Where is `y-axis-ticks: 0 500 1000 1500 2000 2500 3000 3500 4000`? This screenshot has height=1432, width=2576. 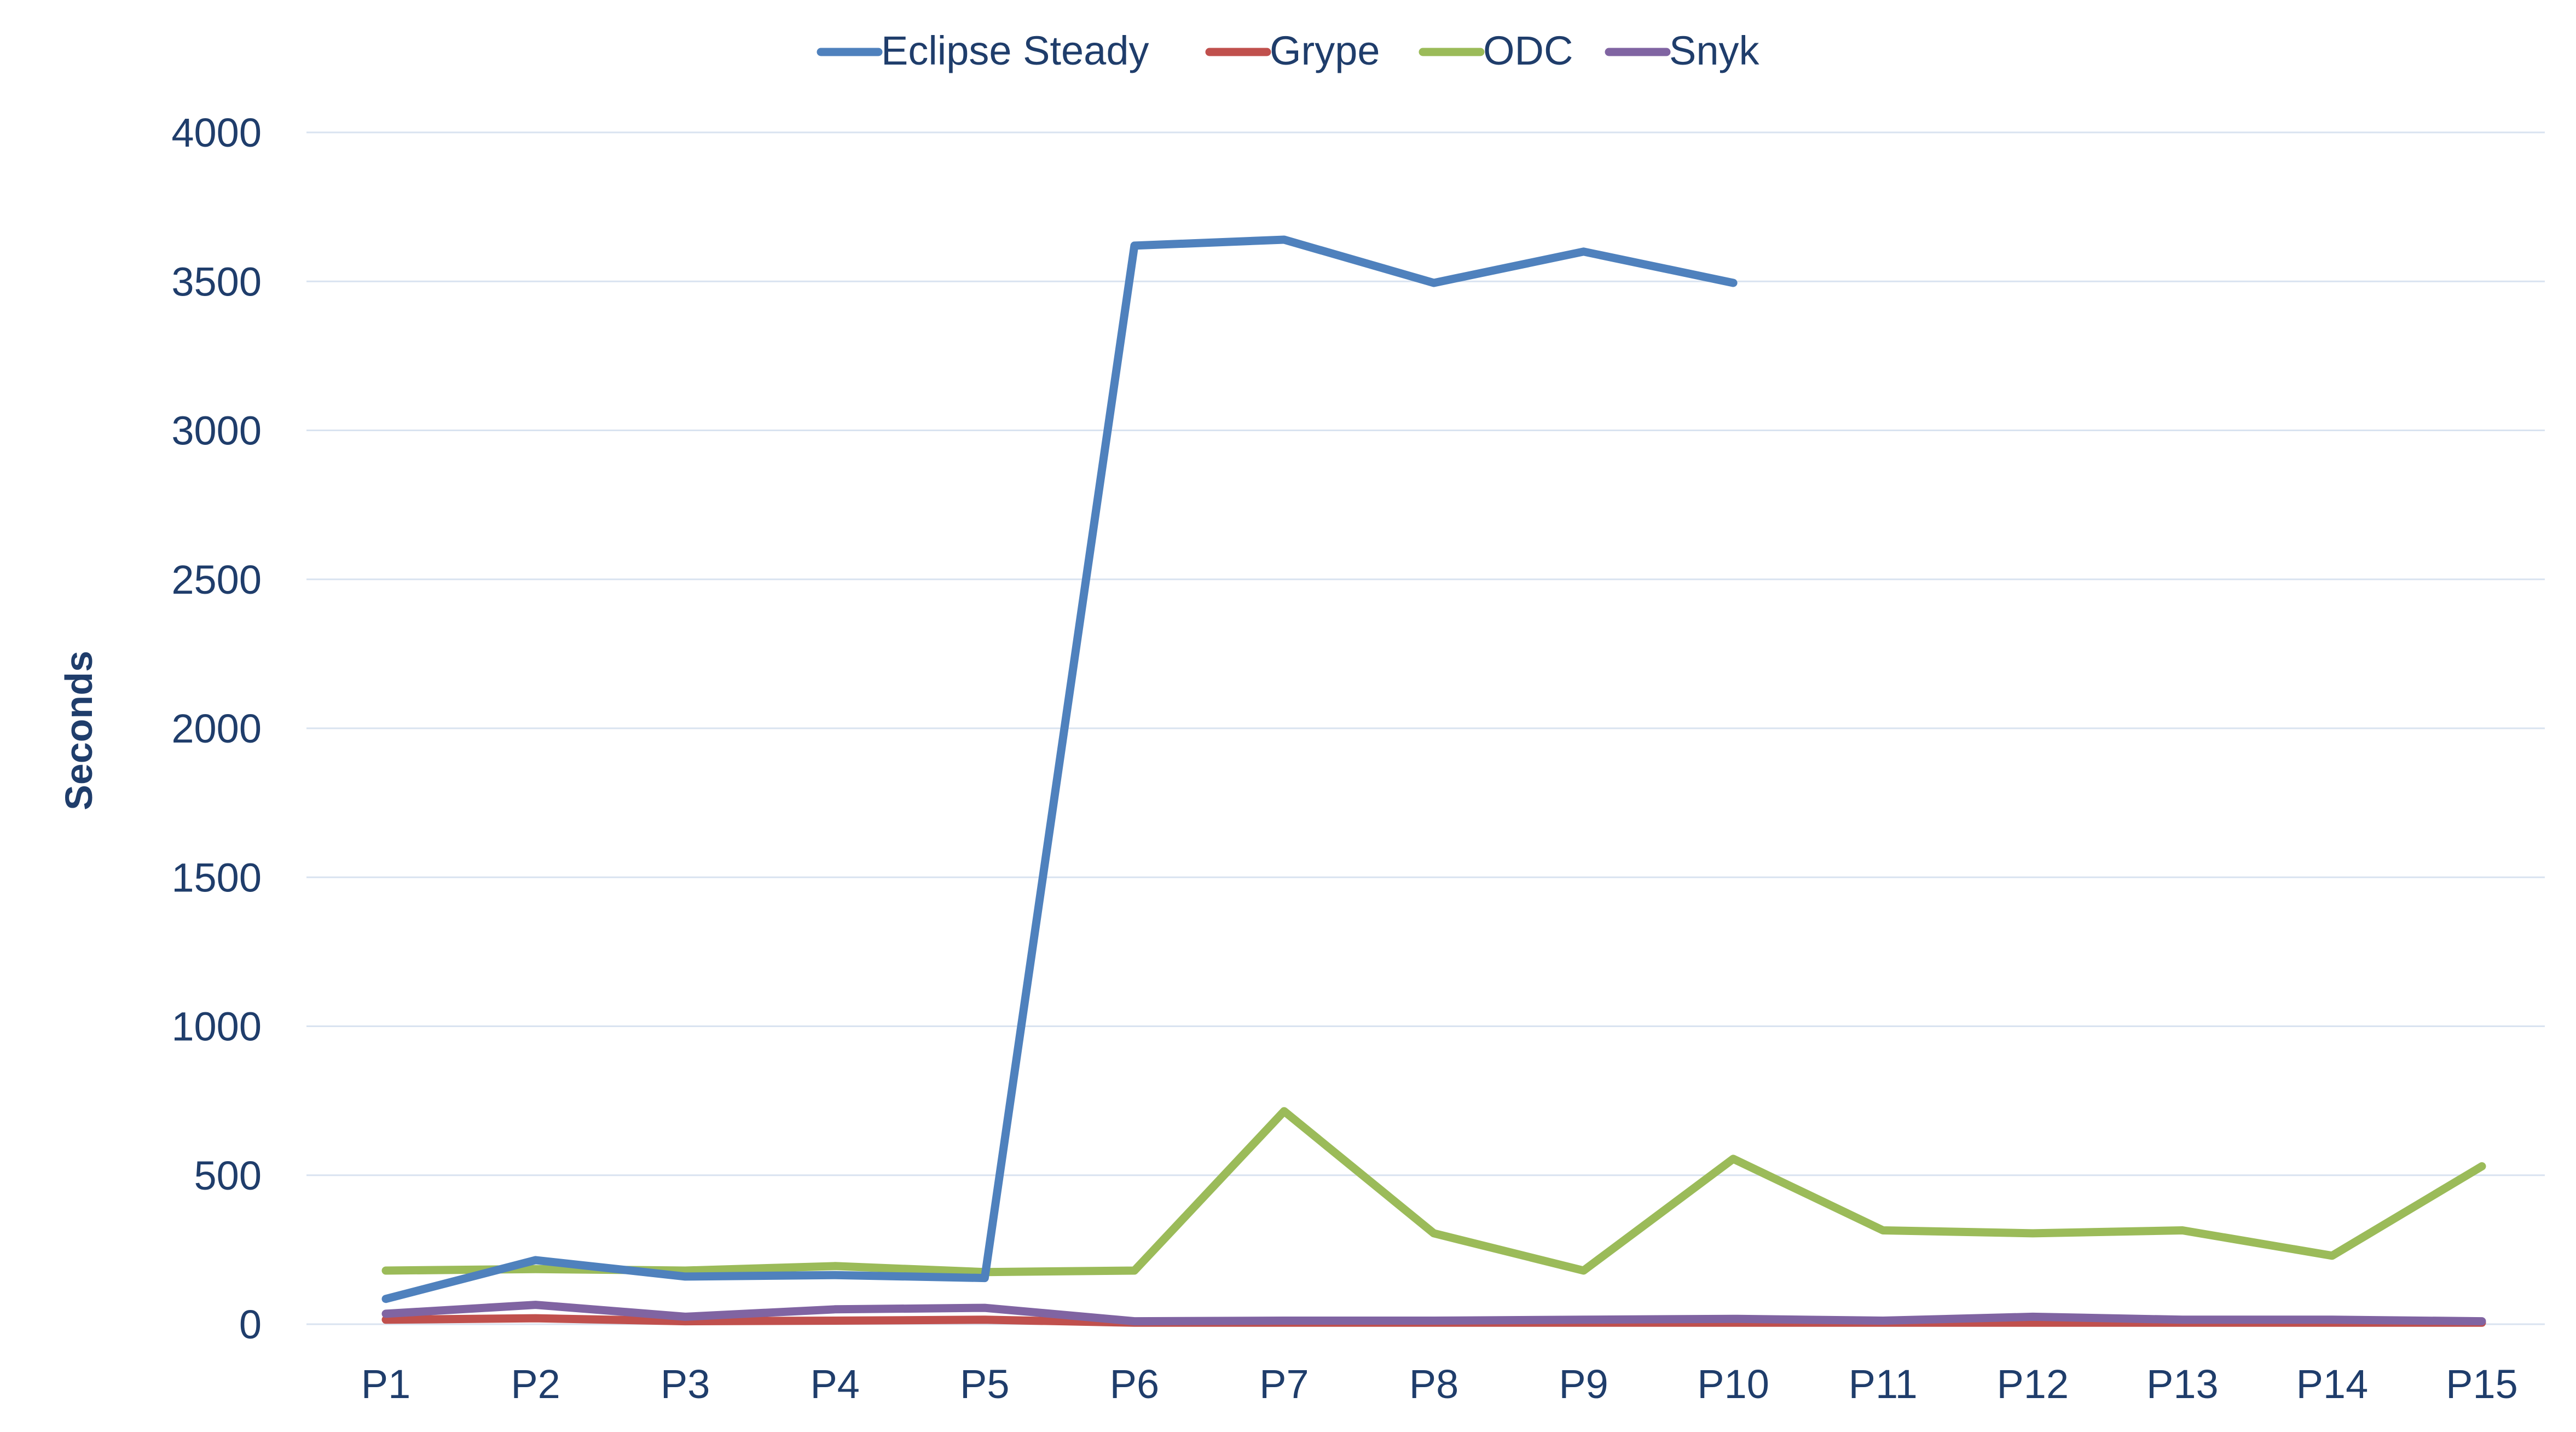
y-axis-ticks: 0 500 1000 1500 2000 2500 3000 3500 4000 is located at coordinates (216, 728).